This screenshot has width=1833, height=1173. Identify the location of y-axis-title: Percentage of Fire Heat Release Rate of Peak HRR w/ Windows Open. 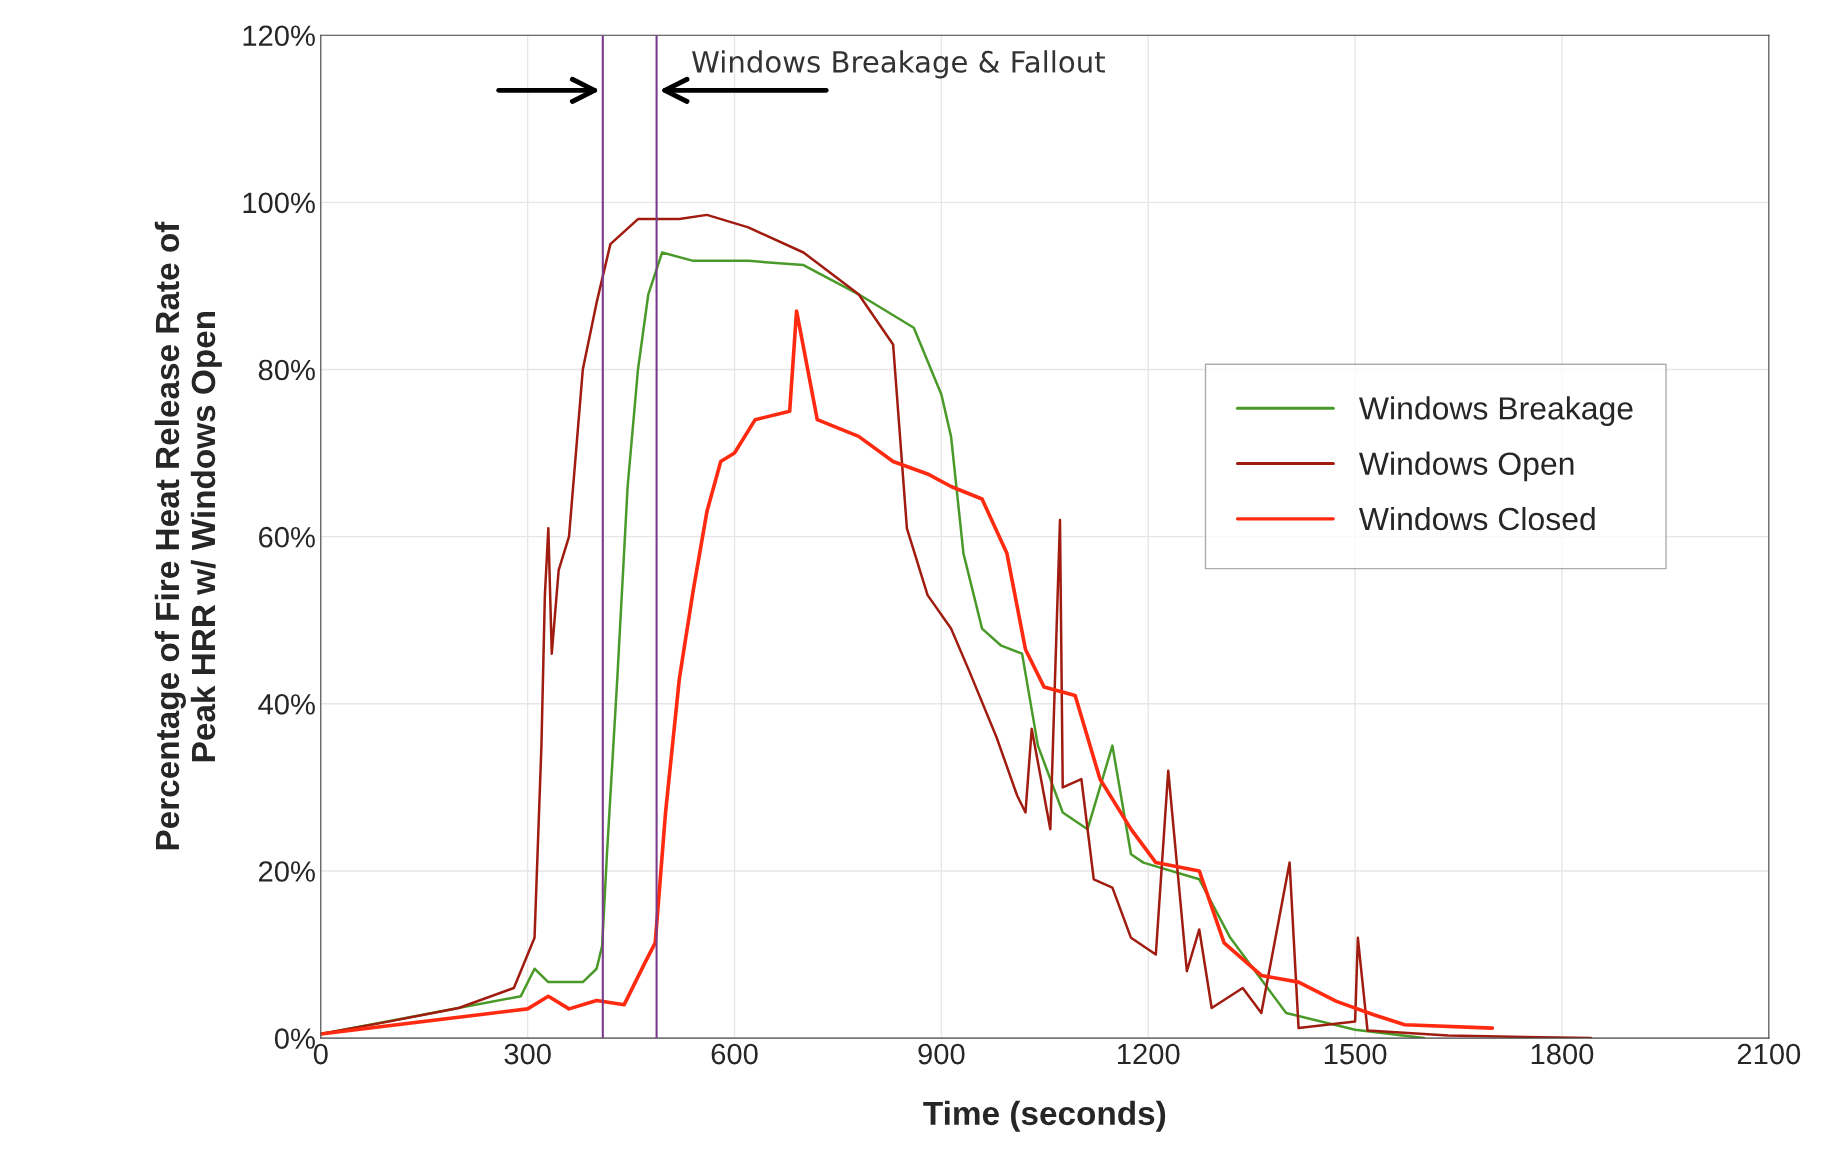
(188, 535).